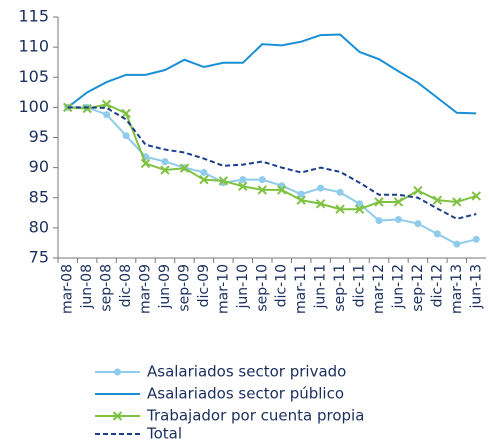  What do you see at coordinates (39, 257) in the screenshot?
I see `y-tick-label: 75` at bounding box center [39, 257].